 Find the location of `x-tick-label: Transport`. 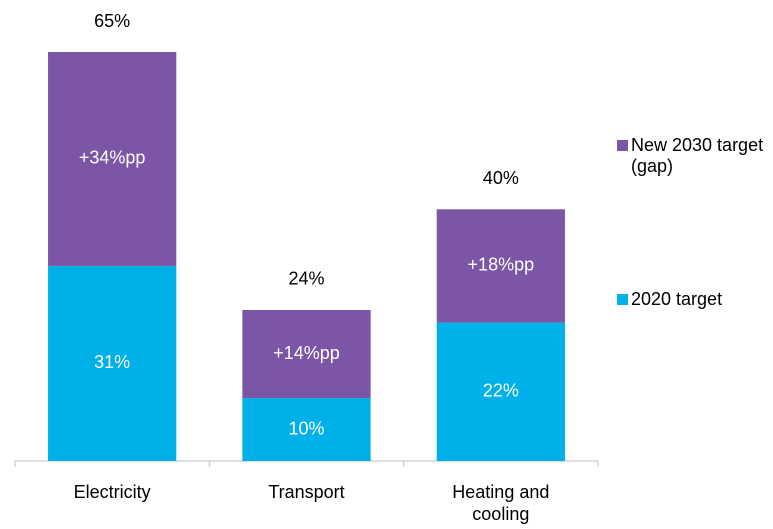

x-tick-label: Transport is located at coordinates (306, 492).